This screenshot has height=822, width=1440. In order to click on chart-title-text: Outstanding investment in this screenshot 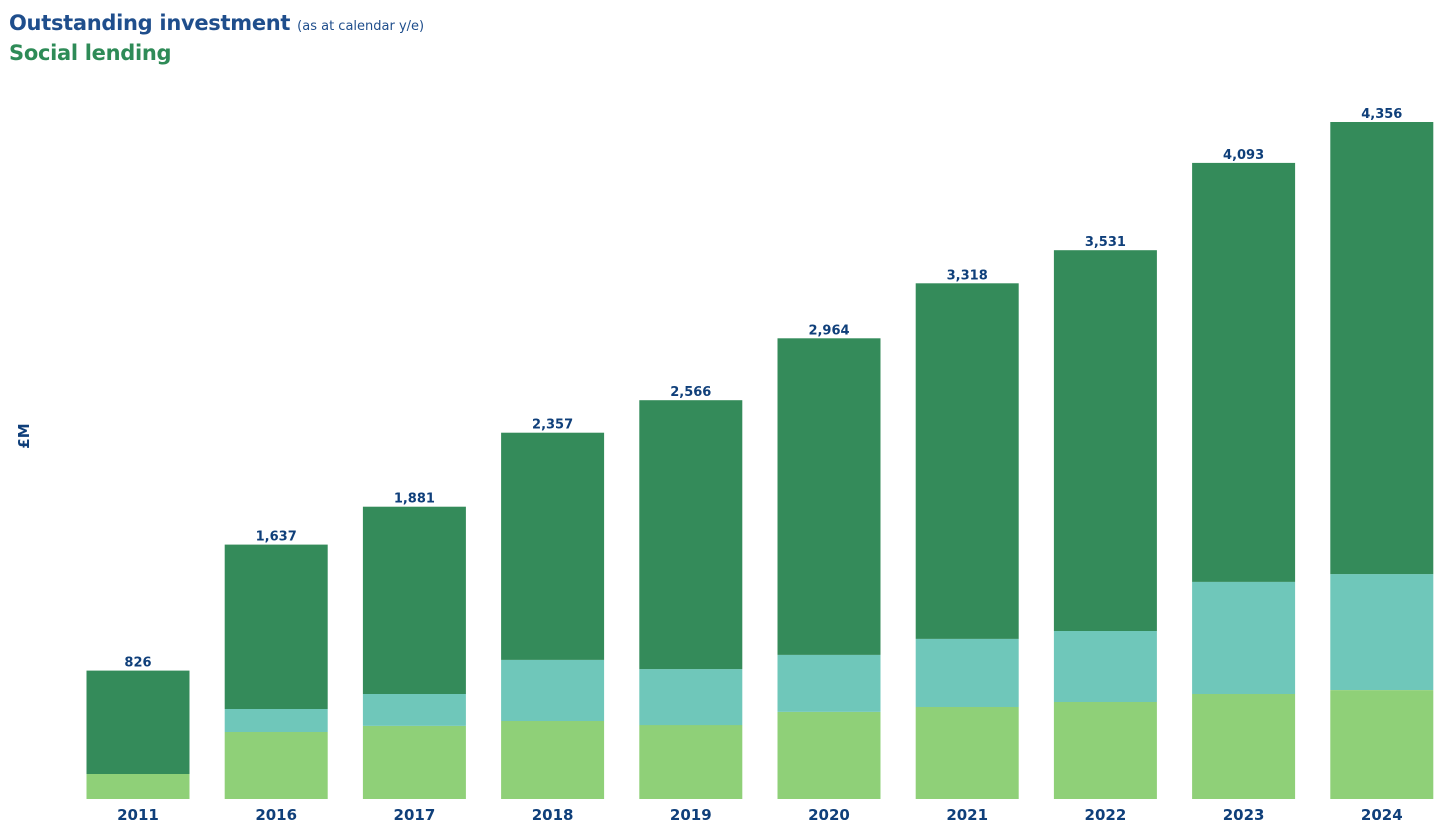, I will do `click(150, 23)`.